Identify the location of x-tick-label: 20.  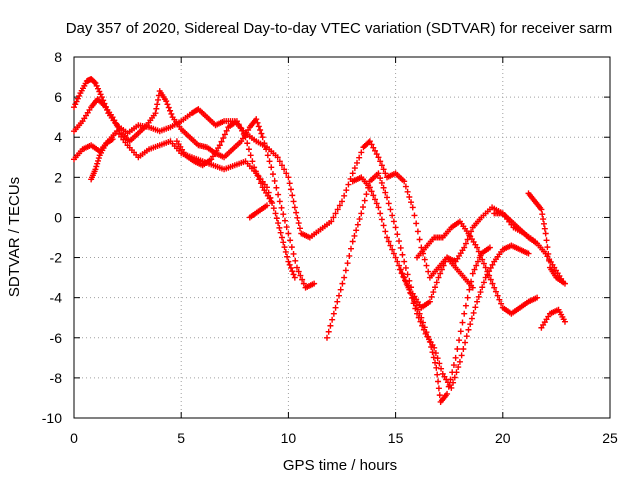
(503, 438).